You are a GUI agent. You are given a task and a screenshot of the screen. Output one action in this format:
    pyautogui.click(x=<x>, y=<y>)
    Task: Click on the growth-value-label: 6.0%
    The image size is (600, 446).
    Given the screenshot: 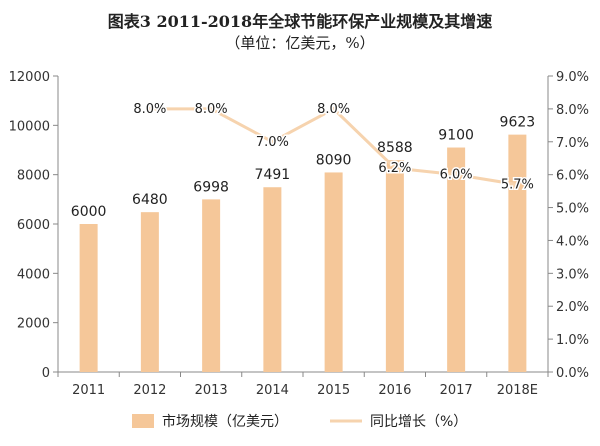 What is the action you would take?
    pyautogui.click(x=456, y=175)
    